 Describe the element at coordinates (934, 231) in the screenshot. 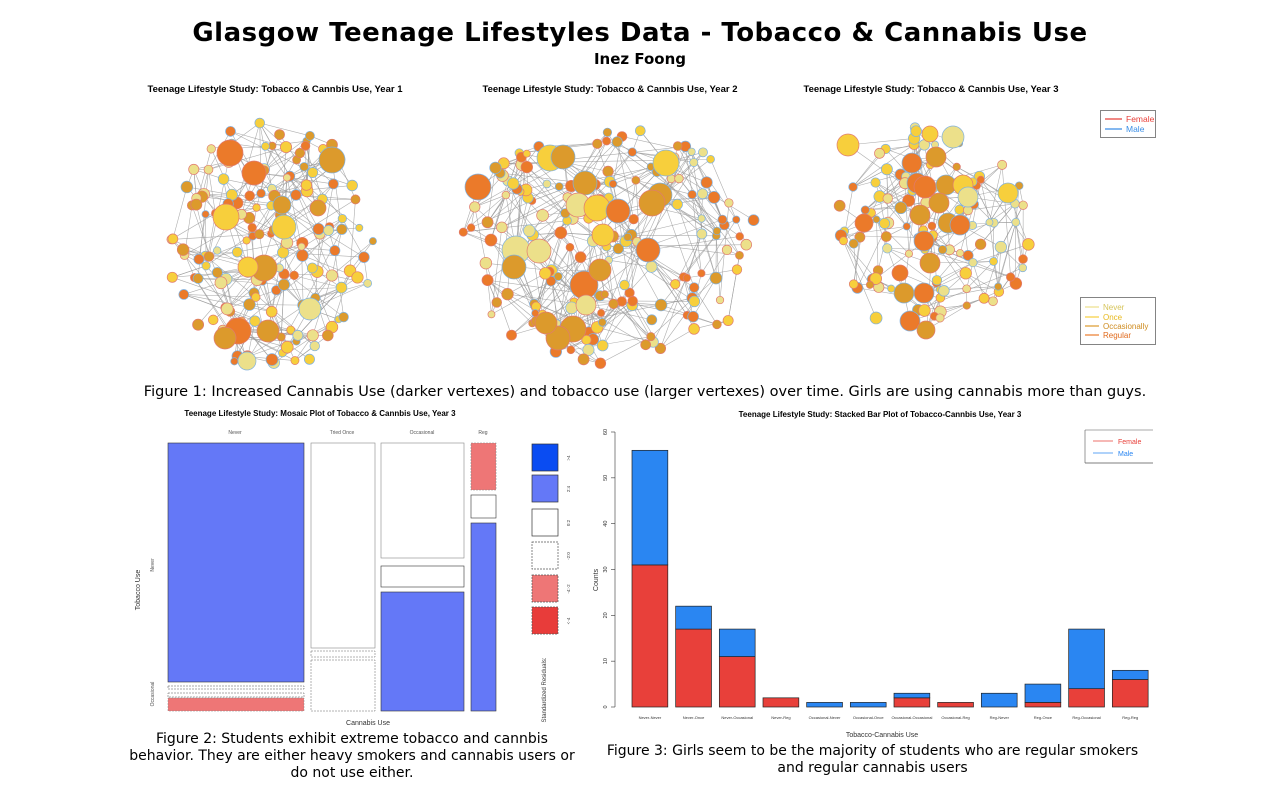

I see `network-nodes` at that location.